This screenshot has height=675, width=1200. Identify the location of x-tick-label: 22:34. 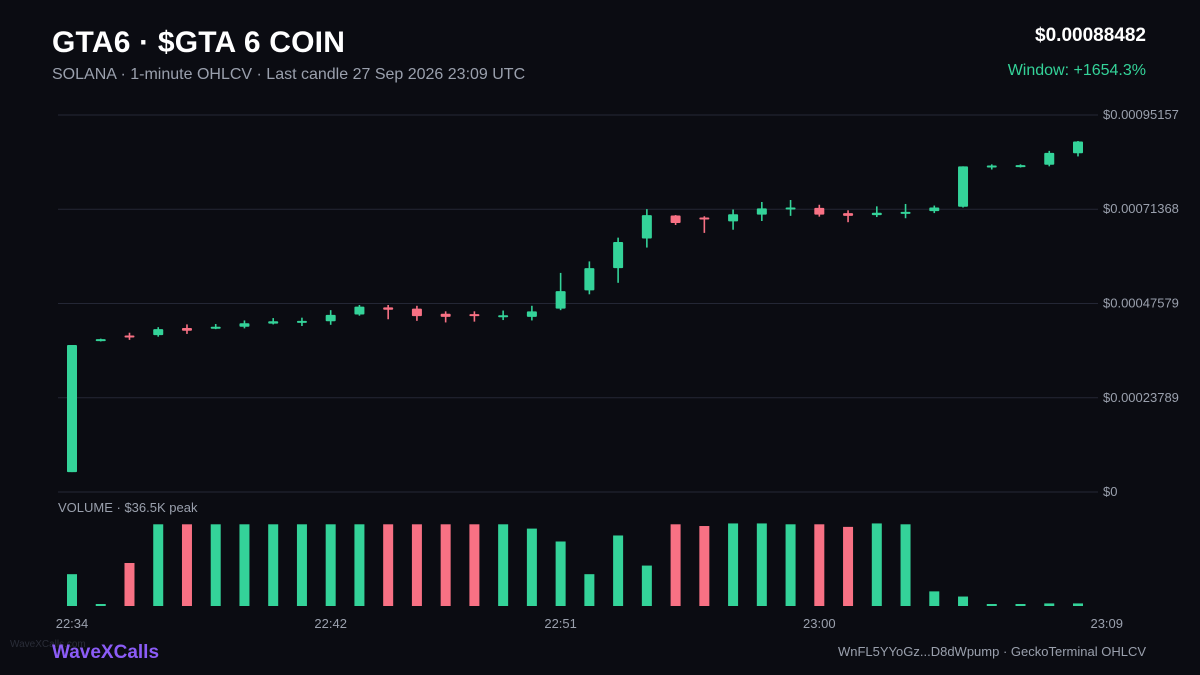
(72, 623).